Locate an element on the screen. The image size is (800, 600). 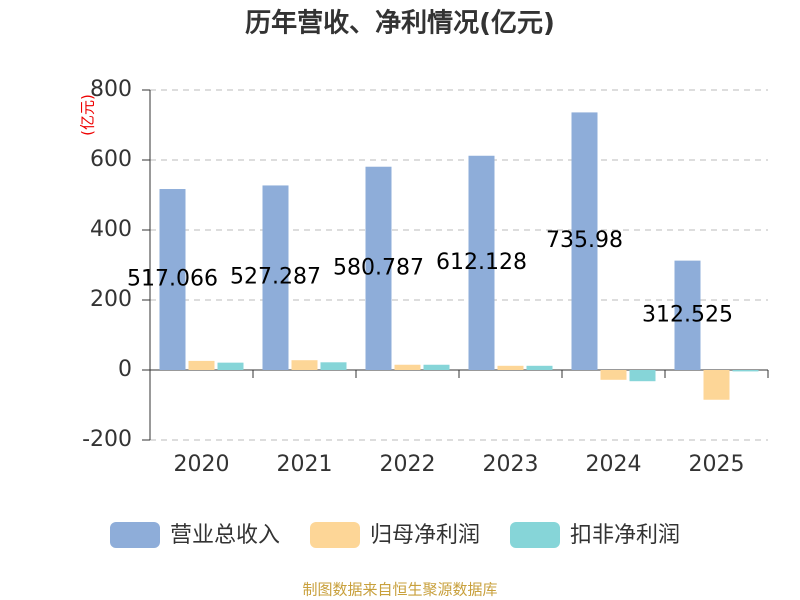
legend-label: 归母净利润 is located at coordinates (425, 535).